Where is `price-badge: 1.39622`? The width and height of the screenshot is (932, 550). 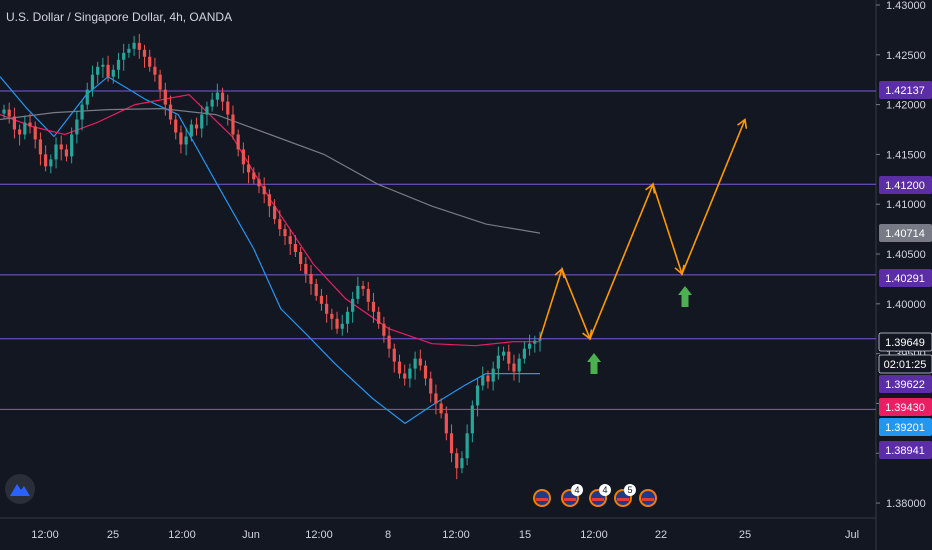
price-badge: 1.39622 is located at coordinates (905, 384).